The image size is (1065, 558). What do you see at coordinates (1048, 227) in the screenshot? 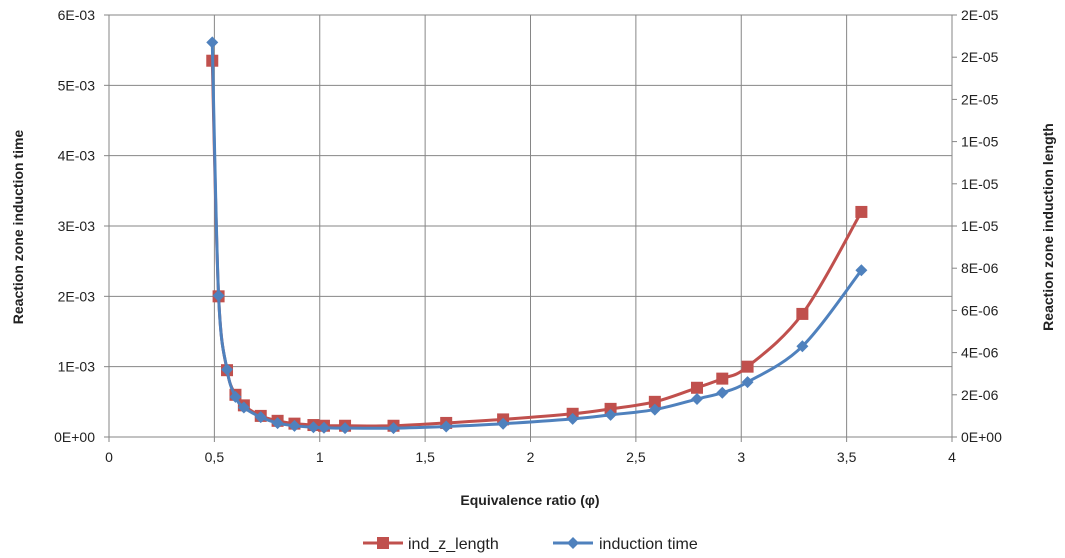
I see `right-y-axis-title: Reaction zone induction length` at bounding box center [1048, 227].